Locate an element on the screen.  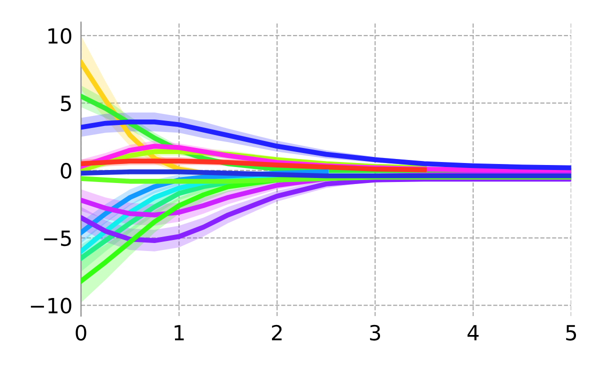
y-tick-label: −5 is located at coordinates (57, 238).